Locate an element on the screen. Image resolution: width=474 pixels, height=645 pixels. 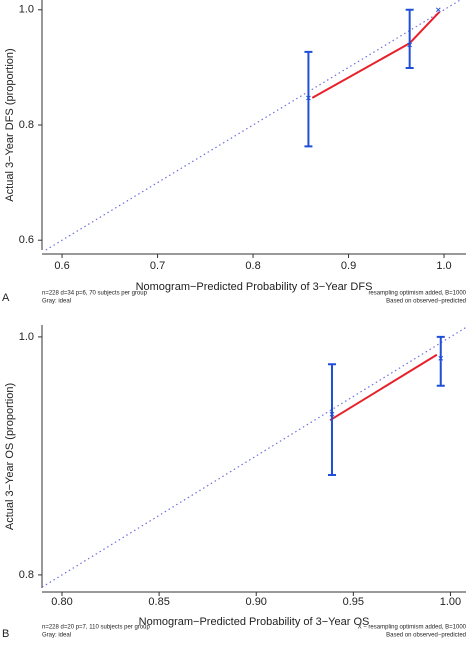
panel-label: B is located at coordinates (5, 634).